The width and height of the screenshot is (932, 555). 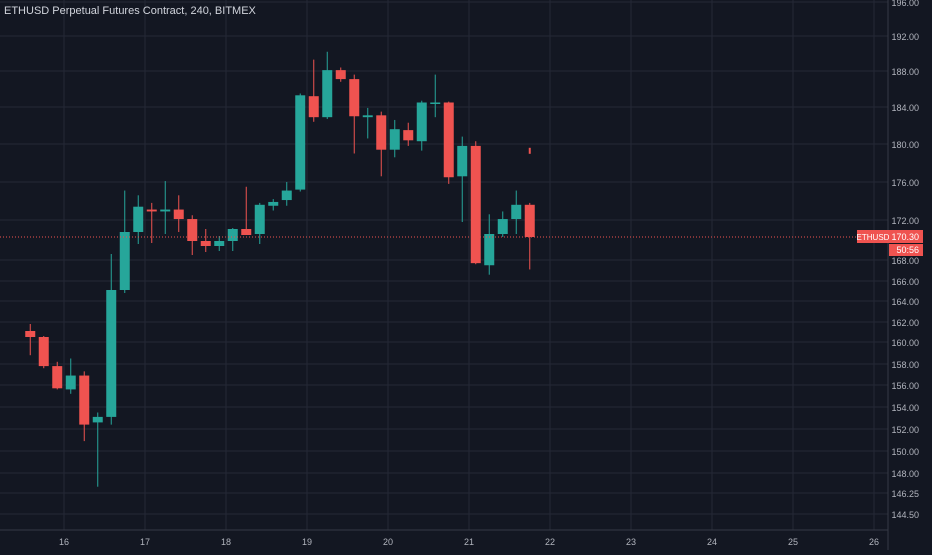 I want to click on time-tick-label: 18, so click(x=226, y=542).